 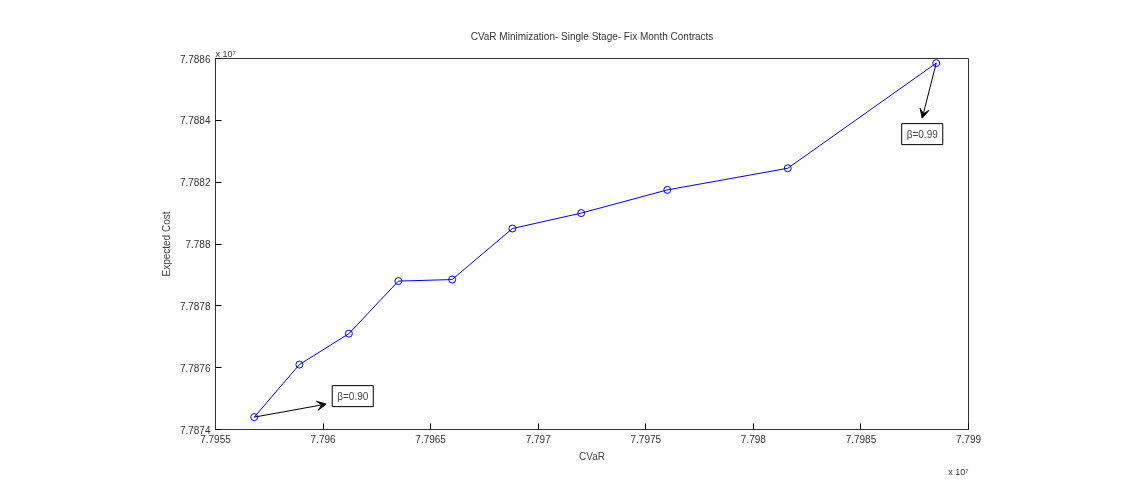 What do you see at coordinates (195, 306) in the screenshot?
I see `y-tick-label: 7.7878` at bounding box center [195, 306].